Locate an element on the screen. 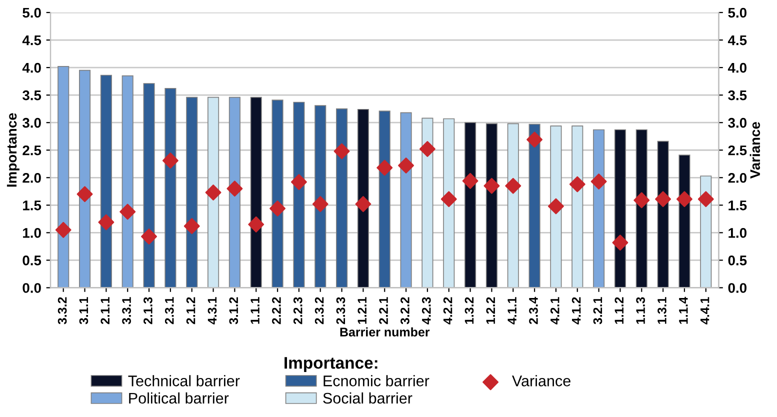  x-tick-label: 2.1.1 is located at coordinates (105, 310).